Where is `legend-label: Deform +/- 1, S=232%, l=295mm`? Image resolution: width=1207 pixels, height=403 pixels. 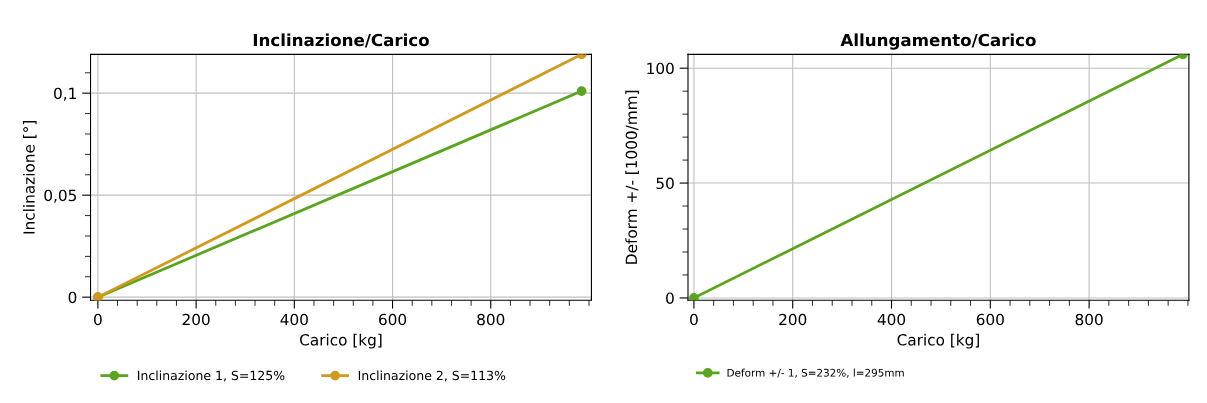 legend-label: Deform +/- 1, S=232%, l=295mm is located at coordinates (815, 373).